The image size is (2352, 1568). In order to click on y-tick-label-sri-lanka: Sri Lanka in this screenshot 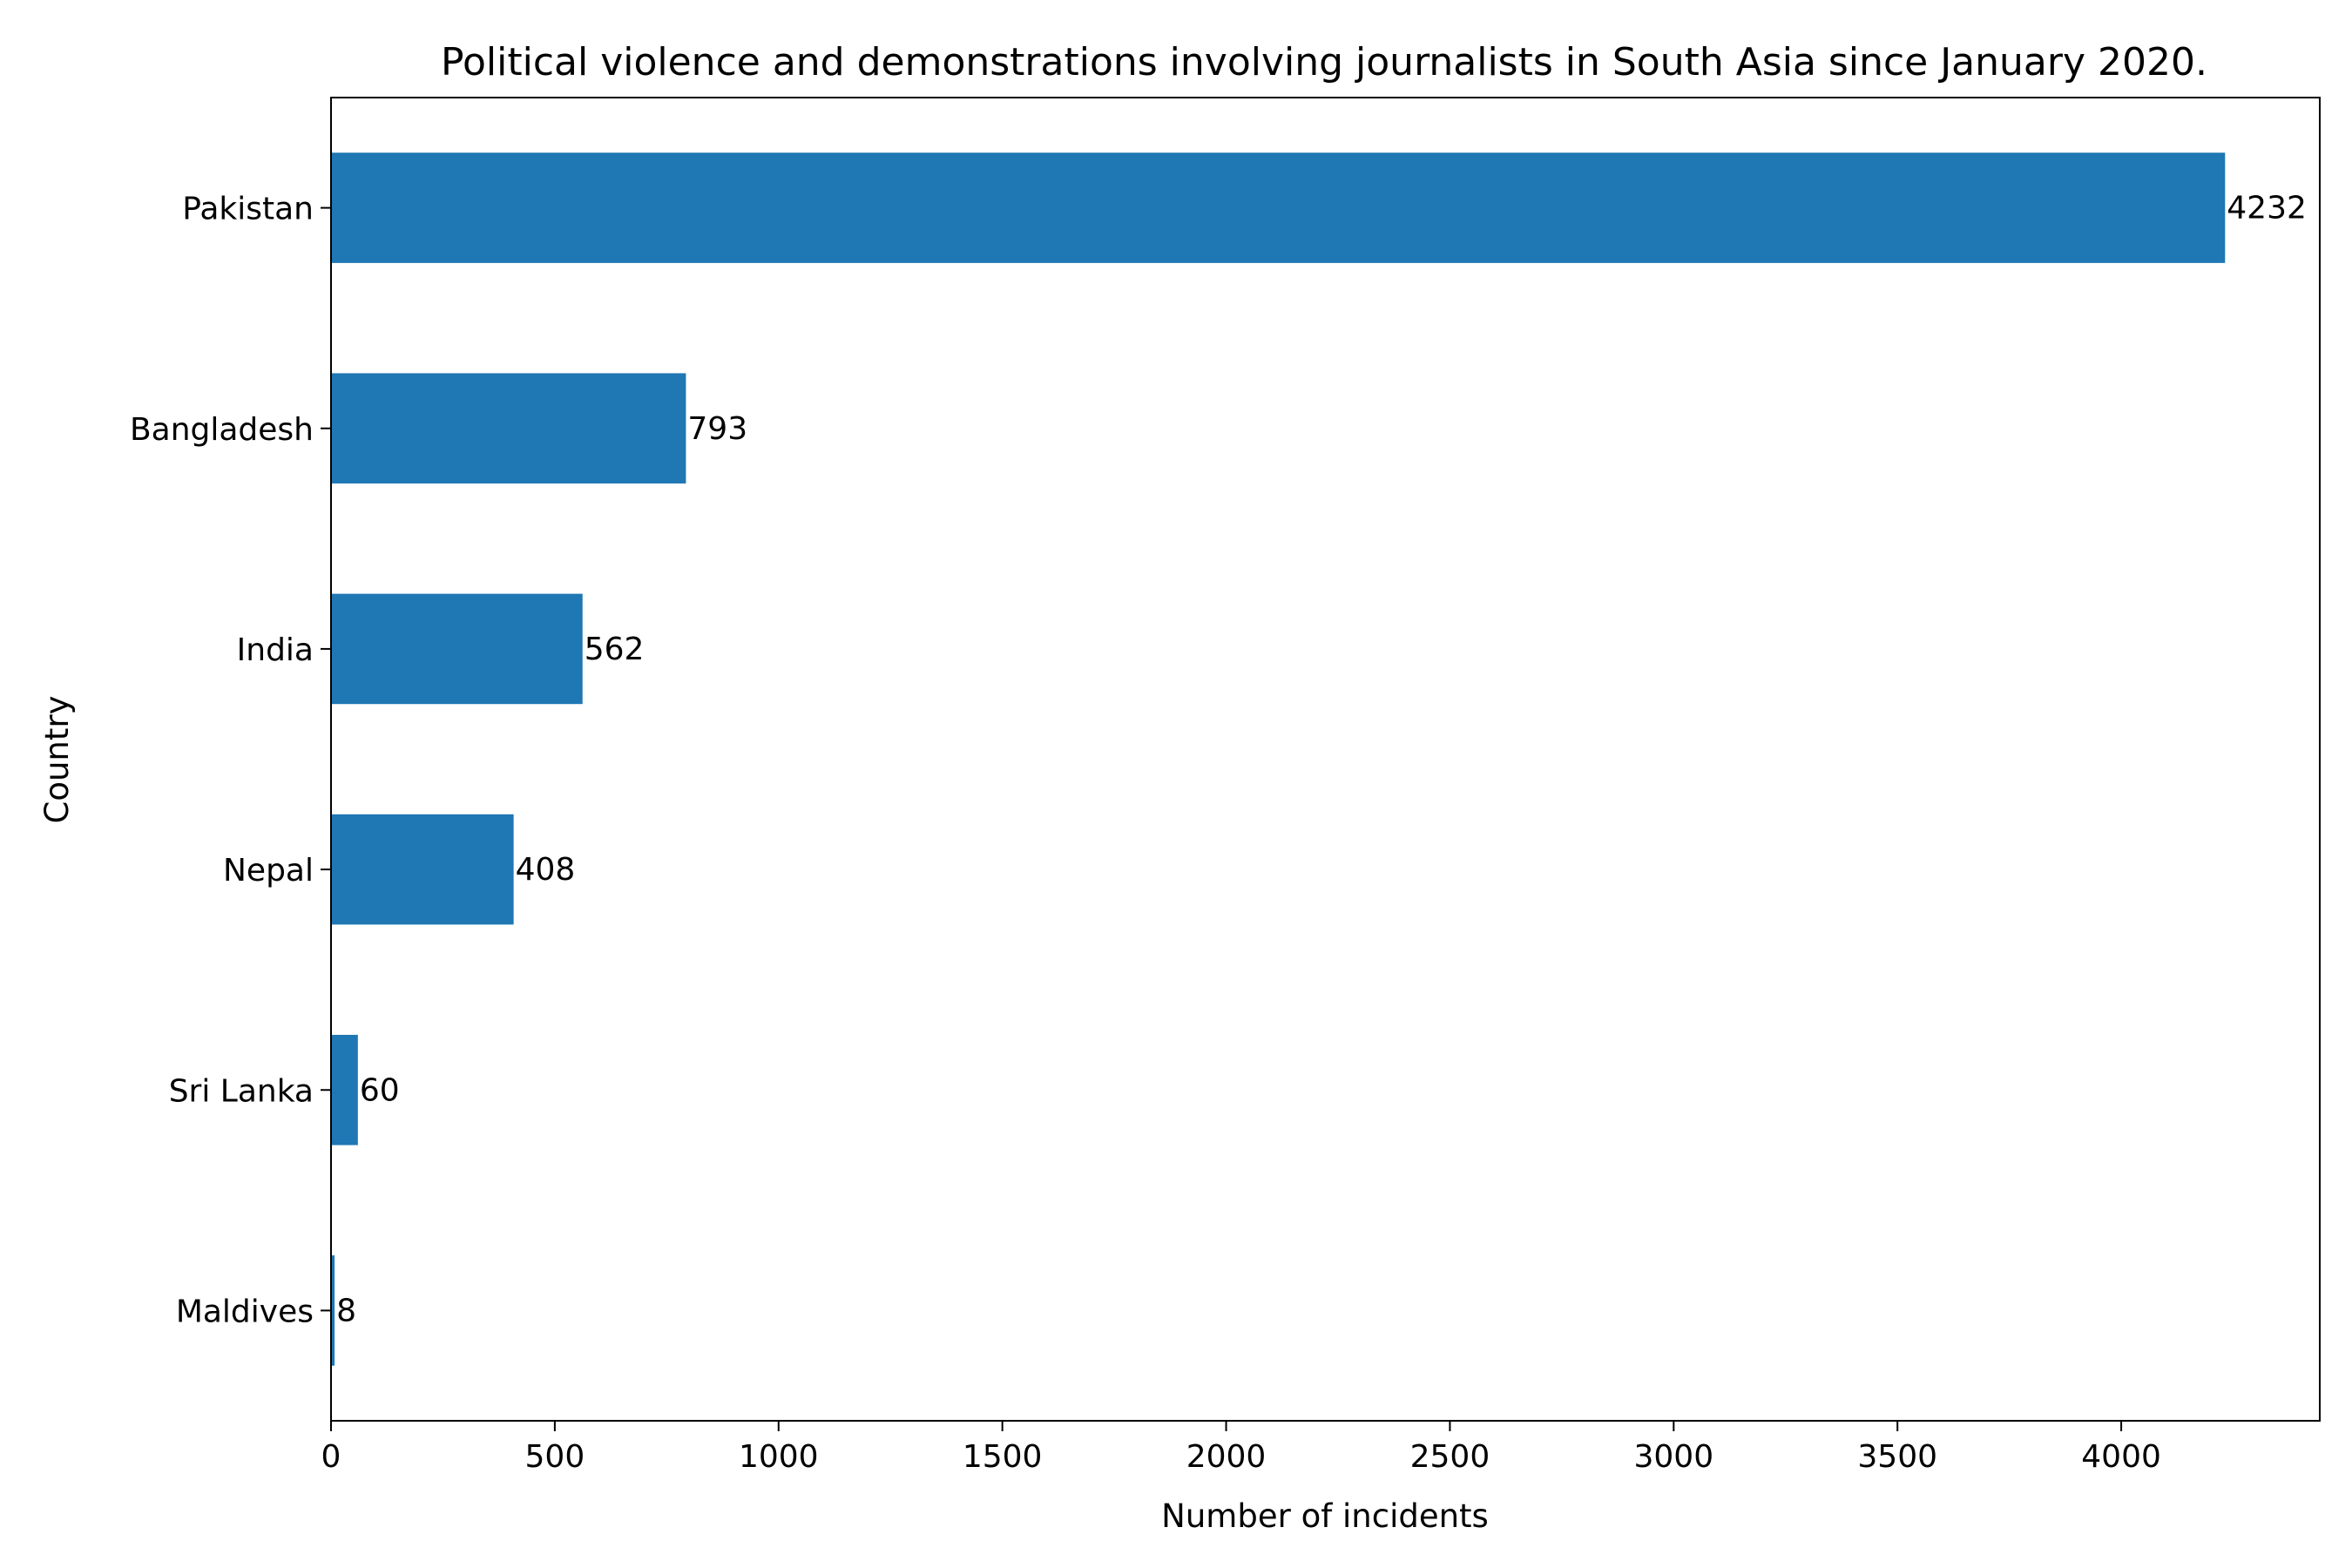, I will do `click(241, 1091)`.